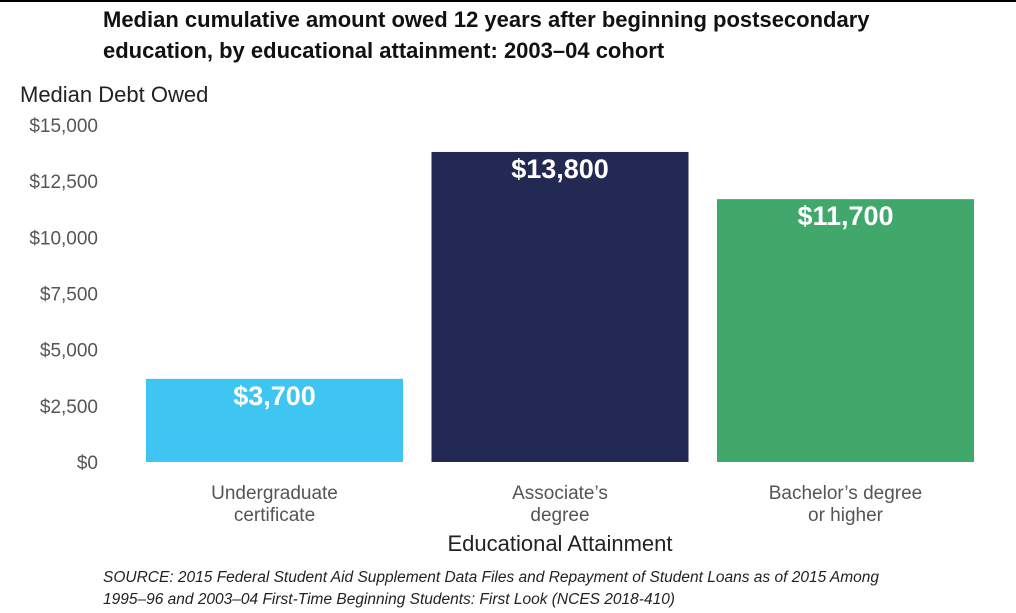 This screenshot has height=613, width=1016. What do you see at coordinates (559, 515) in the screenshot?
I see `x-category-label: degree` at bounding box center [559, 515].